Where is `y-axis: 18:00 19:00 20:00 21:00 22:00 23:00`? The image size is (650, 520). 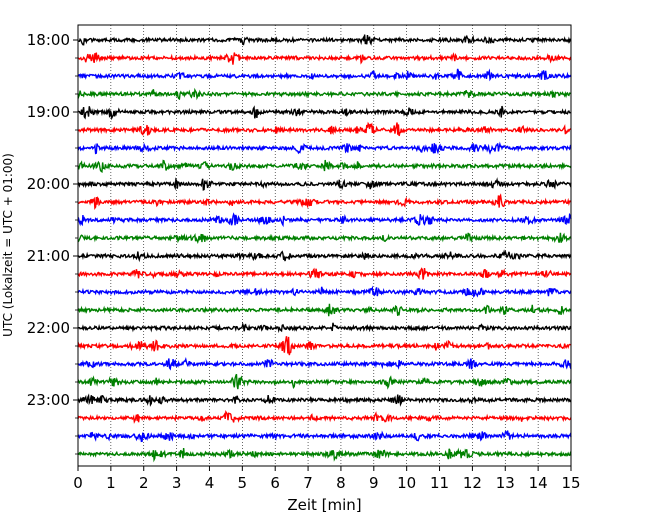 y-axis: 18:00 19:00 20:00 21:00 22:00 23:00 is located at coordinates (52, 243).